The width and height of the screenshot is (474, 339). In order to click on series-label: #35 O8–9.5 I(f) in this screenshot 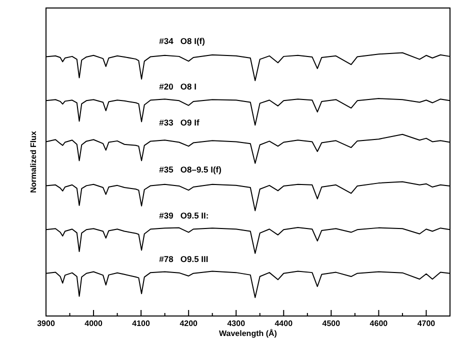, I will do `click(190, 169)`.